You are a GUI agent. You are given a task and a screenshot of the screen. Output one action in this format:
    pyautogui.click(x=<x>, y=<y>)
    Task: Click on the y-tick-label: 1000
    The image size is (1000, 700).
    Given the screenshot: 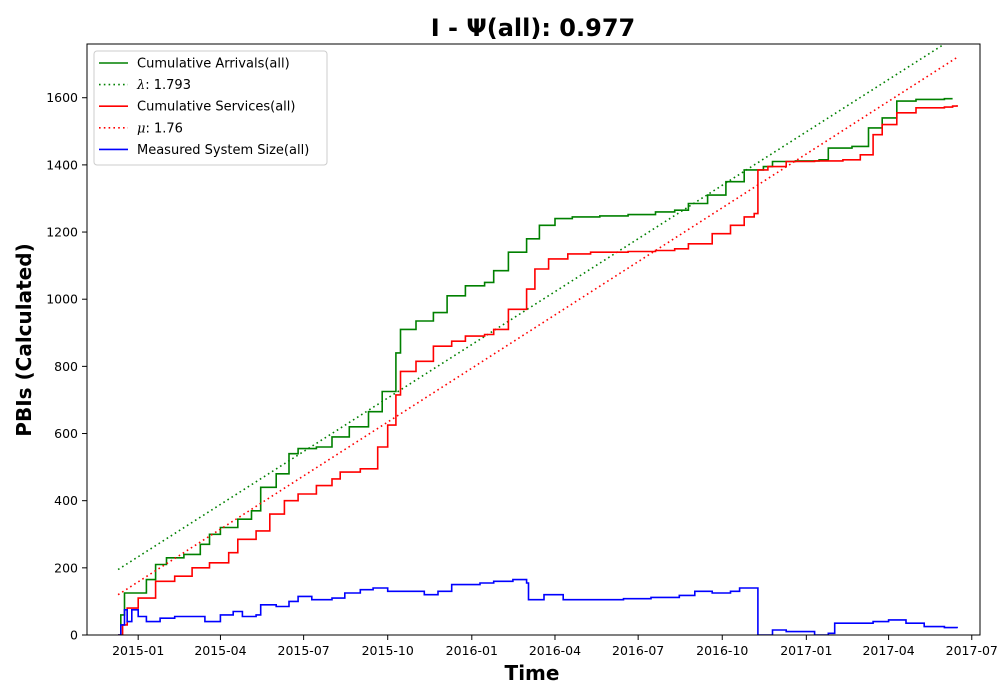 What is the action you would take?
    pyautogui.click(x=62, y=299)
    